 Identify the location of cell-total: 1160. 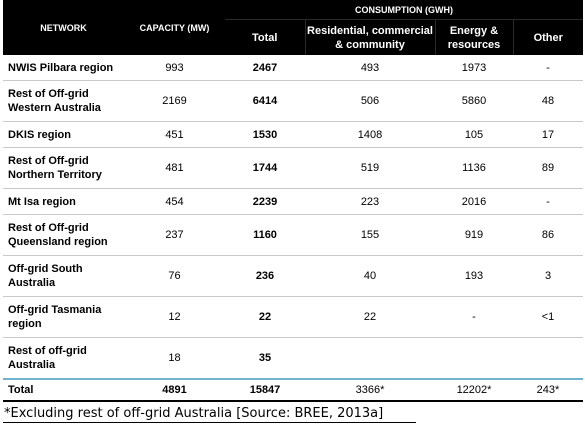
(265, 235).